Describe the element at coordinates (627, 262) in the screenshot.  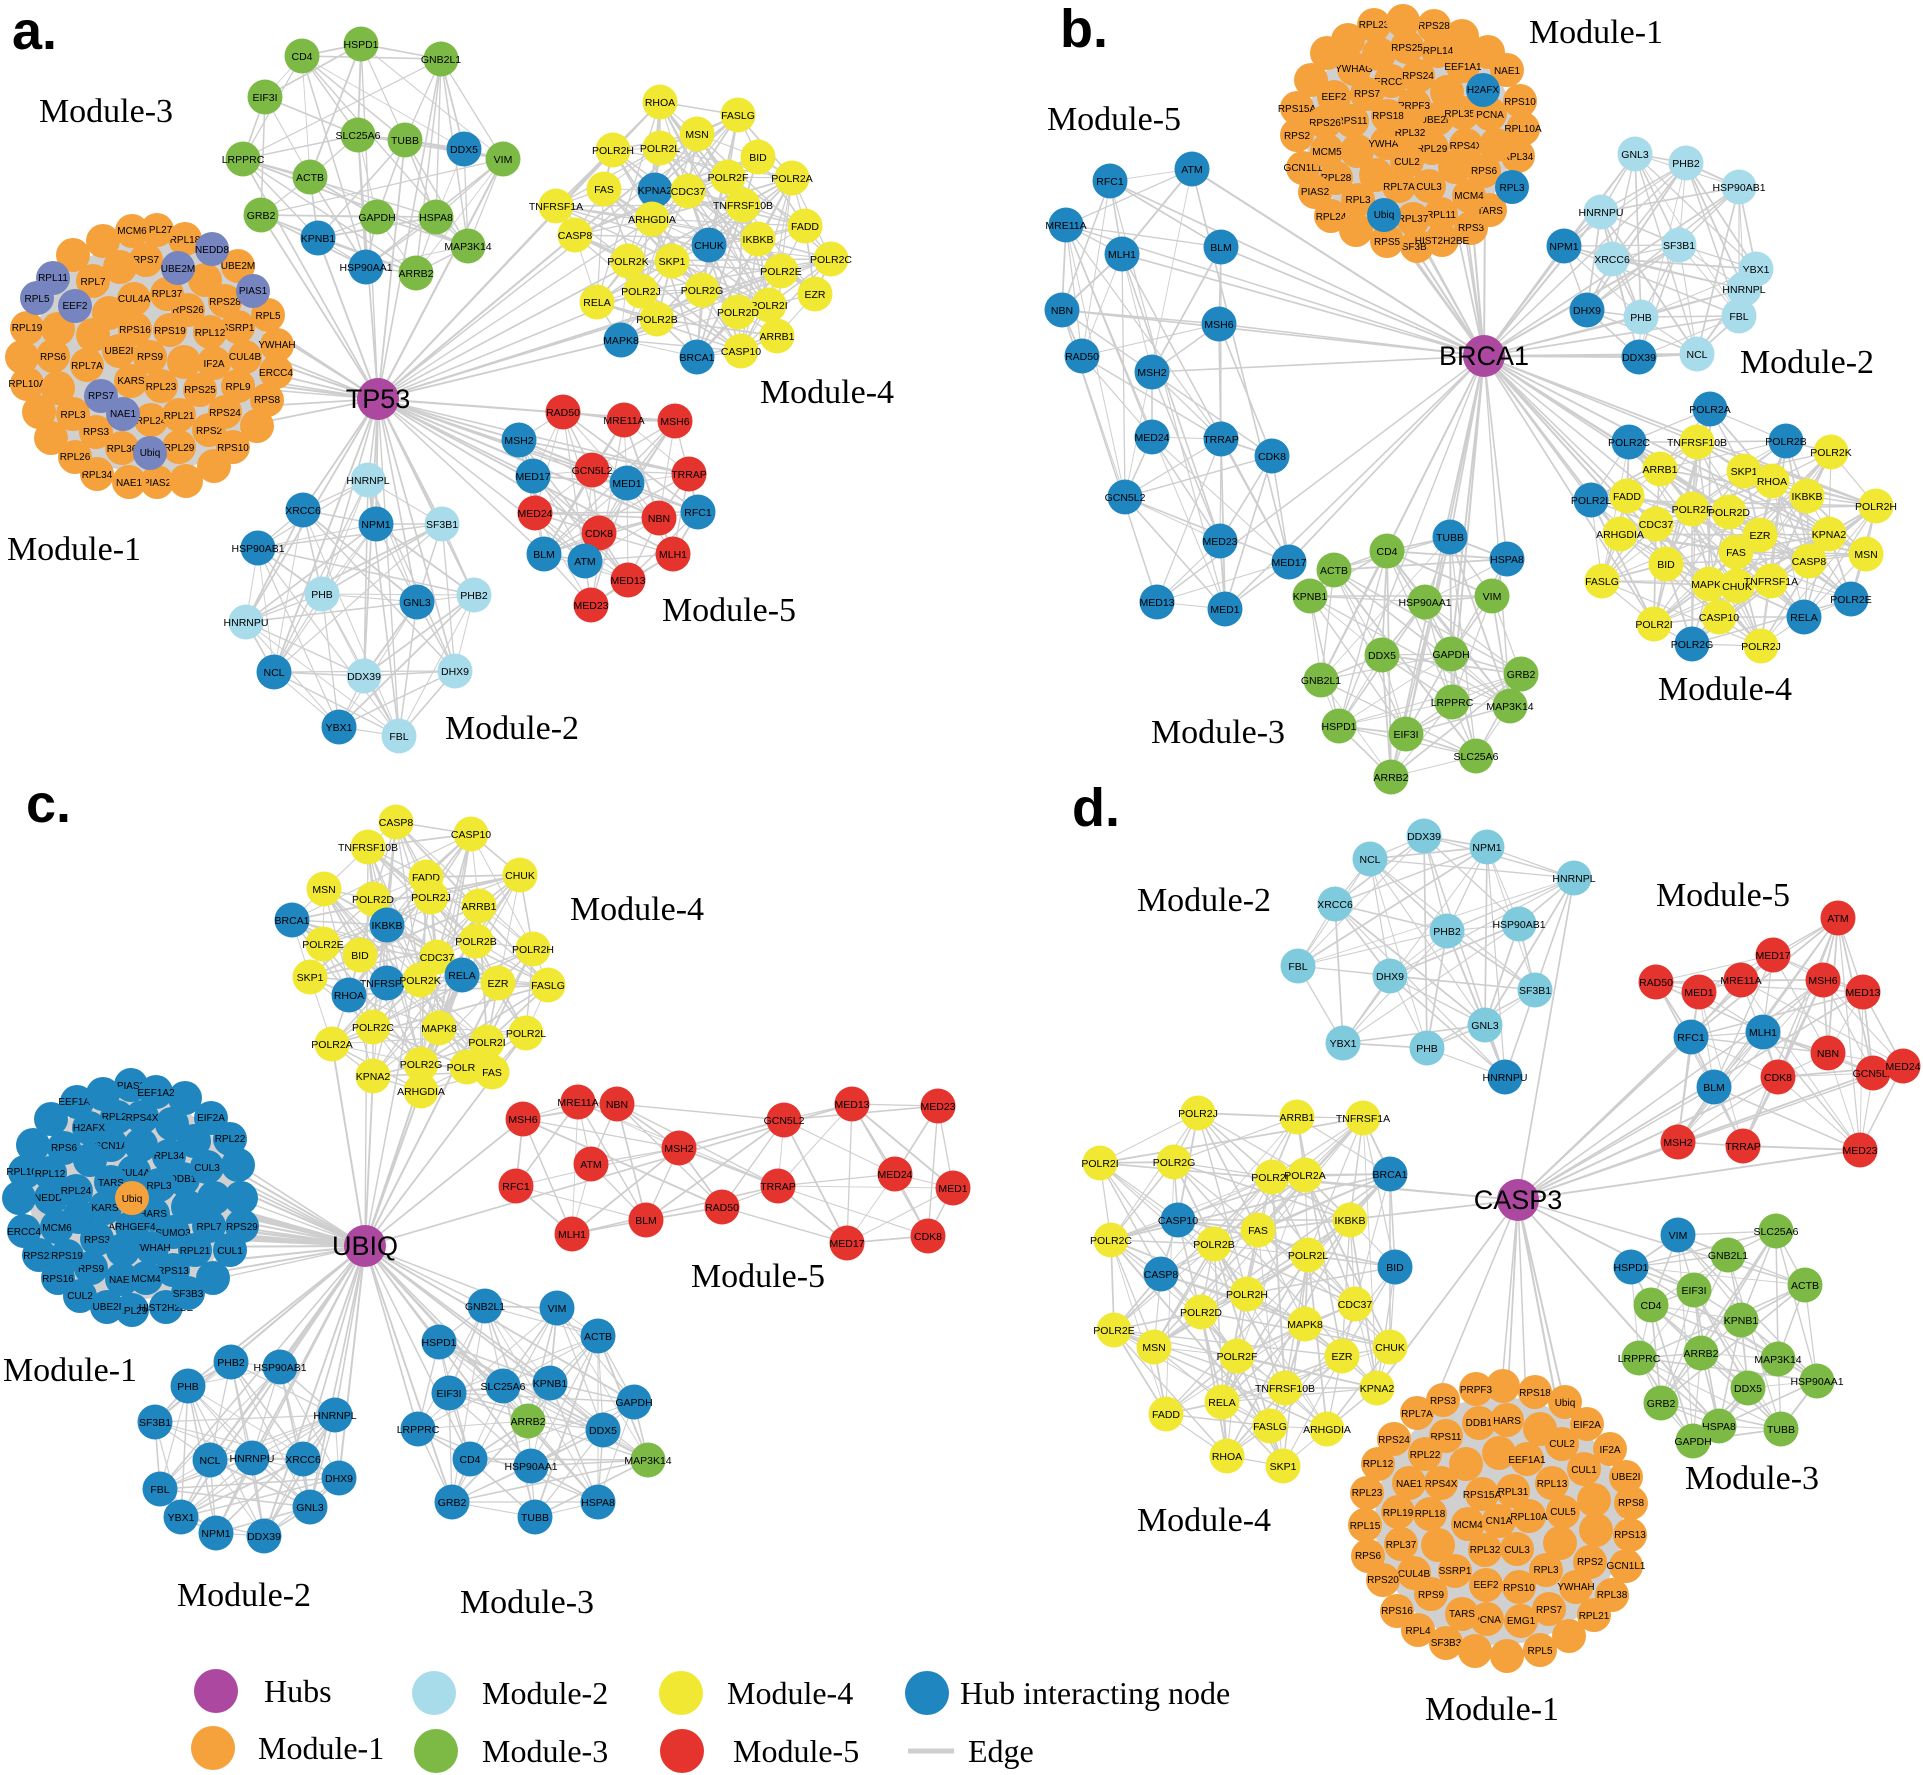
I see `svg-text: POLR2K` at that location.